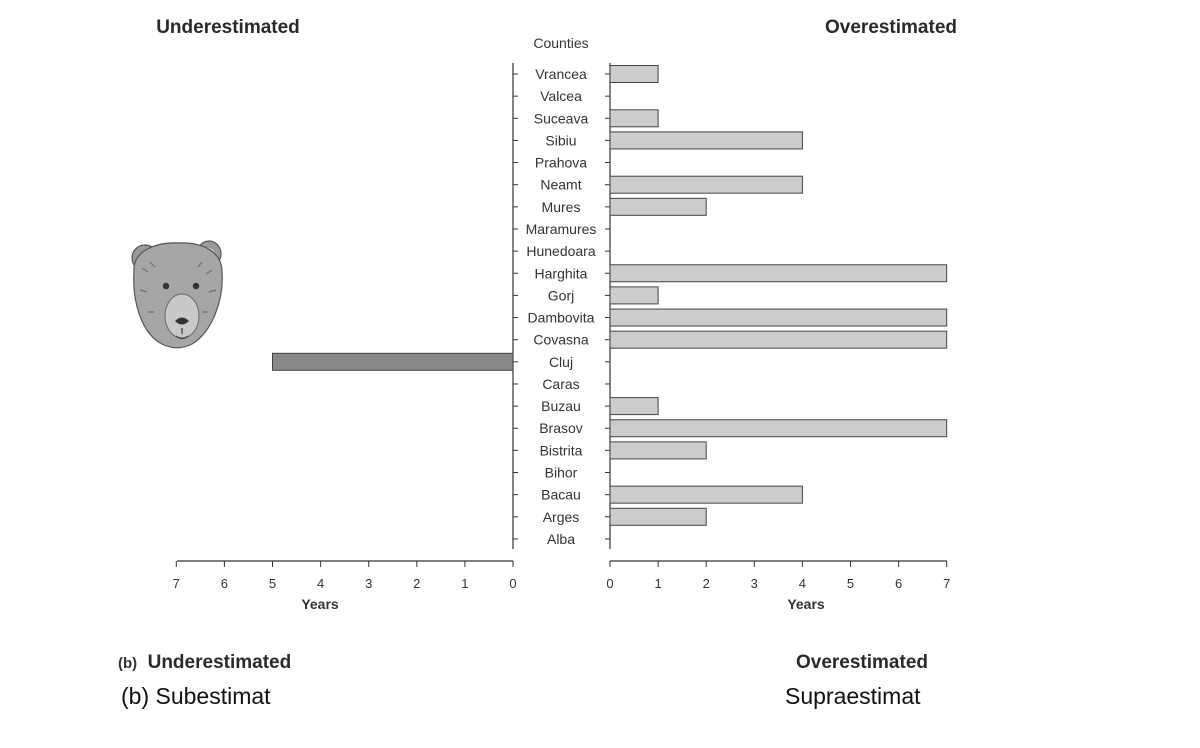  Describe the element at coordinates (561, 163) in the screenshot. I see `county-label-prahova: Prahova` at that location.